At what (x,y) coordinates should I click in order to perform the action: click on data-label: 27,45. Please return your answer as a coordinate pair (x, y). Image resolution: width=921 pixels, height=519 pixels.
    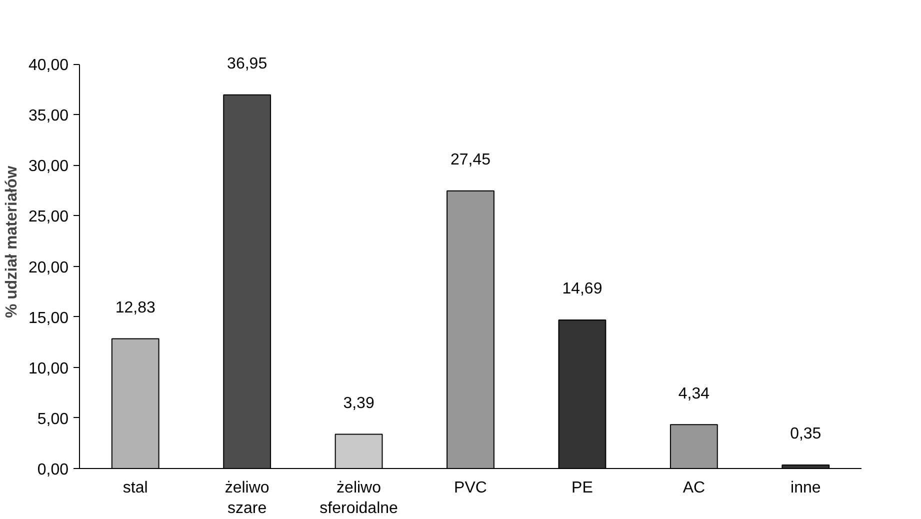
    Looking at the image, I should click on (470, 160).